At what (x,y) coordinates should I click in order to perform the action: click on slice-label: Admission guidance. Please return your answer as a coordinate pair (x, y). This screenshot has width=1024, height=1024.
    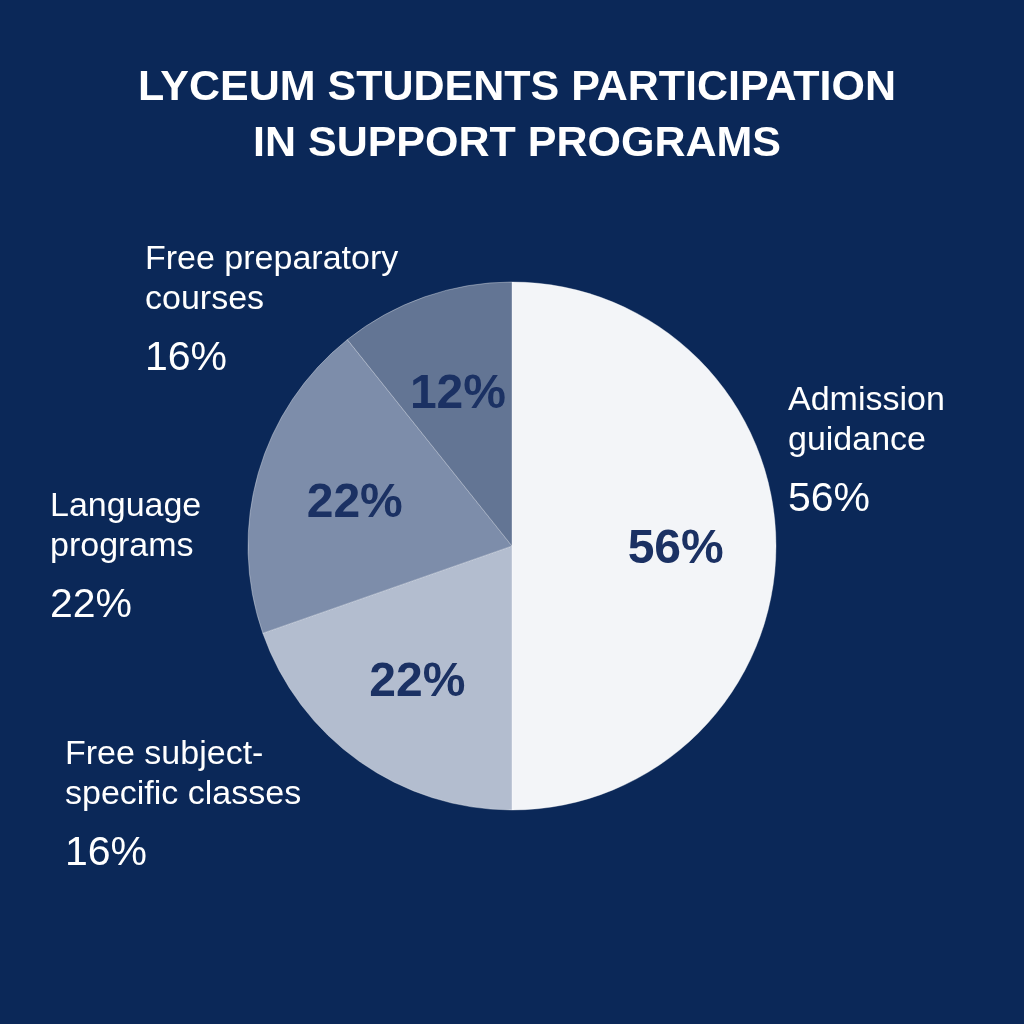
    Looking at the image, I should click on (866, 418).